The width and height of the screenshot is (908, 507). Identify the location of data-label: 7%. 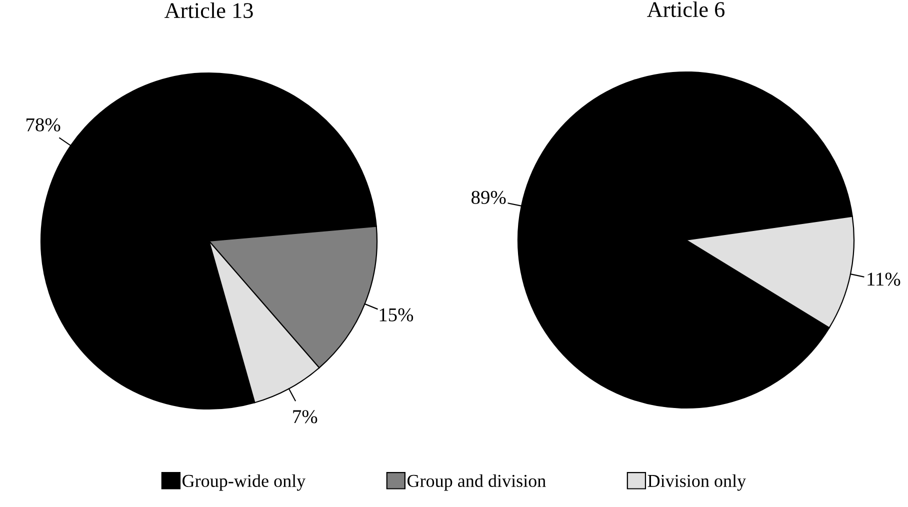
(305, 417).